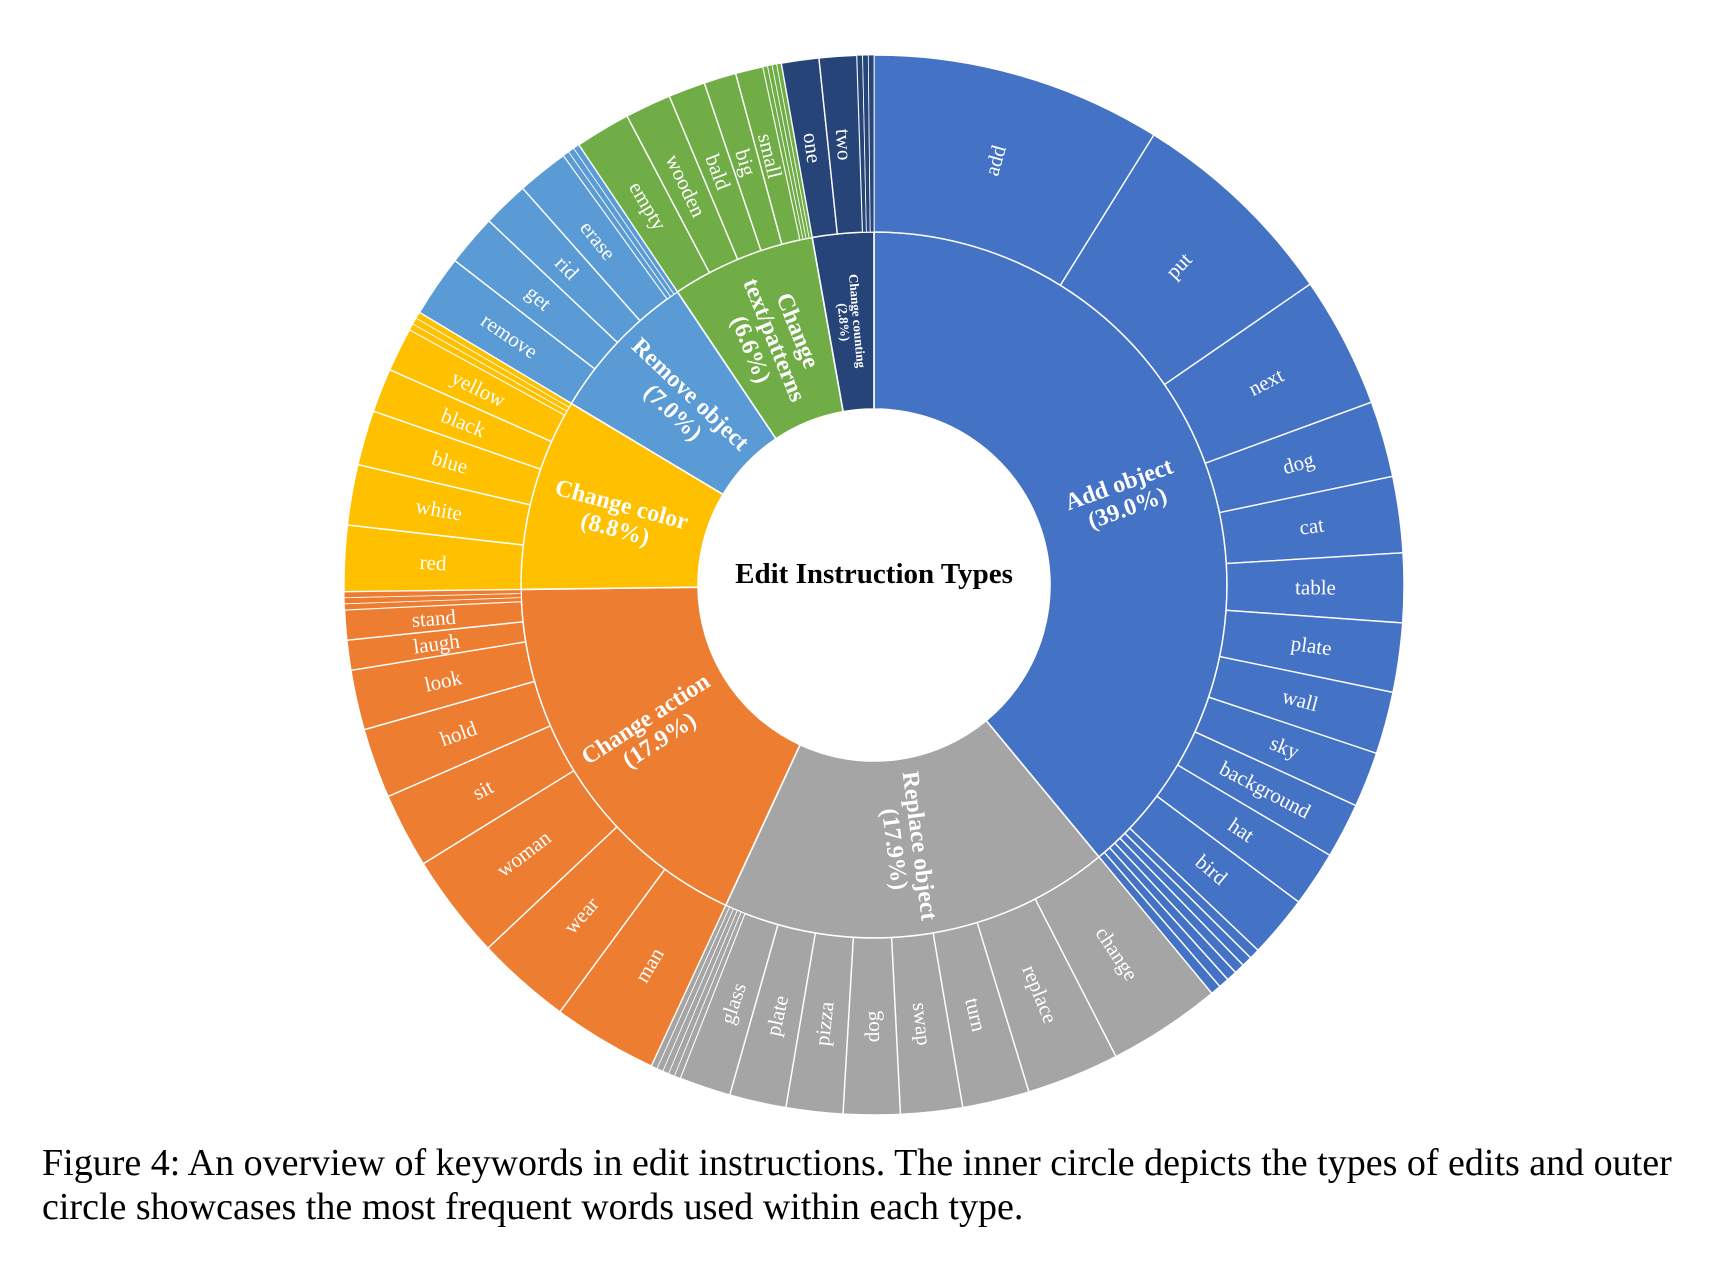  What do you see at coordinates (824, 1023) in the screenshot?
I see `outer-label-replace-object-pizza: pizza` at bounding box center [824, 1023].